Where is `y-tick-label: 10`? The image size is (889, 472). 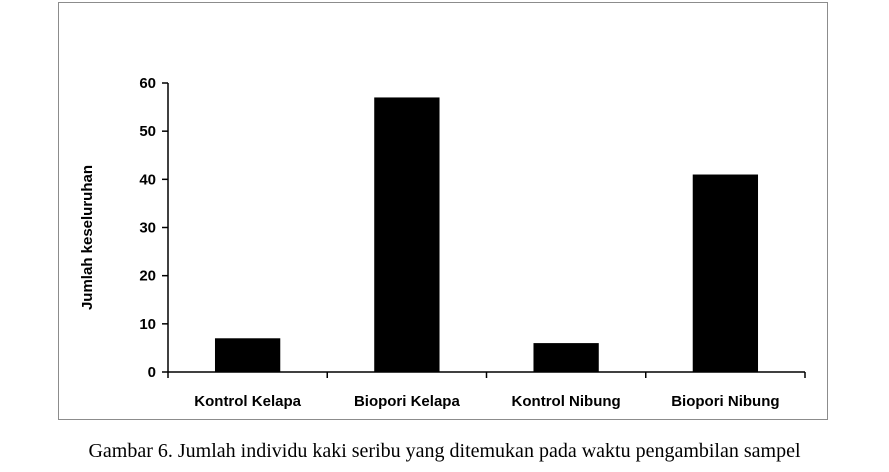 y-tick-label: 10 is located at coordinates (147, 324).